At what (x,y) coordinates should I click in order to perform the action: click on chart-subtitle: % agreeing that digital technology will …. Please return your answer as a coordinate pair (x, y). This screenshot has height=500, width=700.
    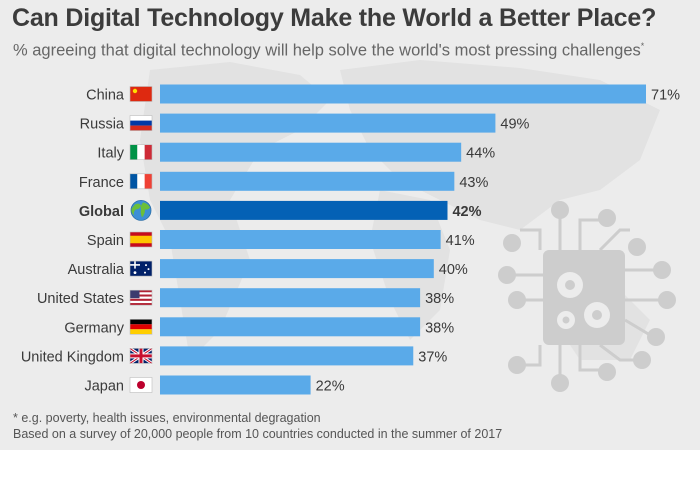
    Looking at the image, I should click on (328, 51).